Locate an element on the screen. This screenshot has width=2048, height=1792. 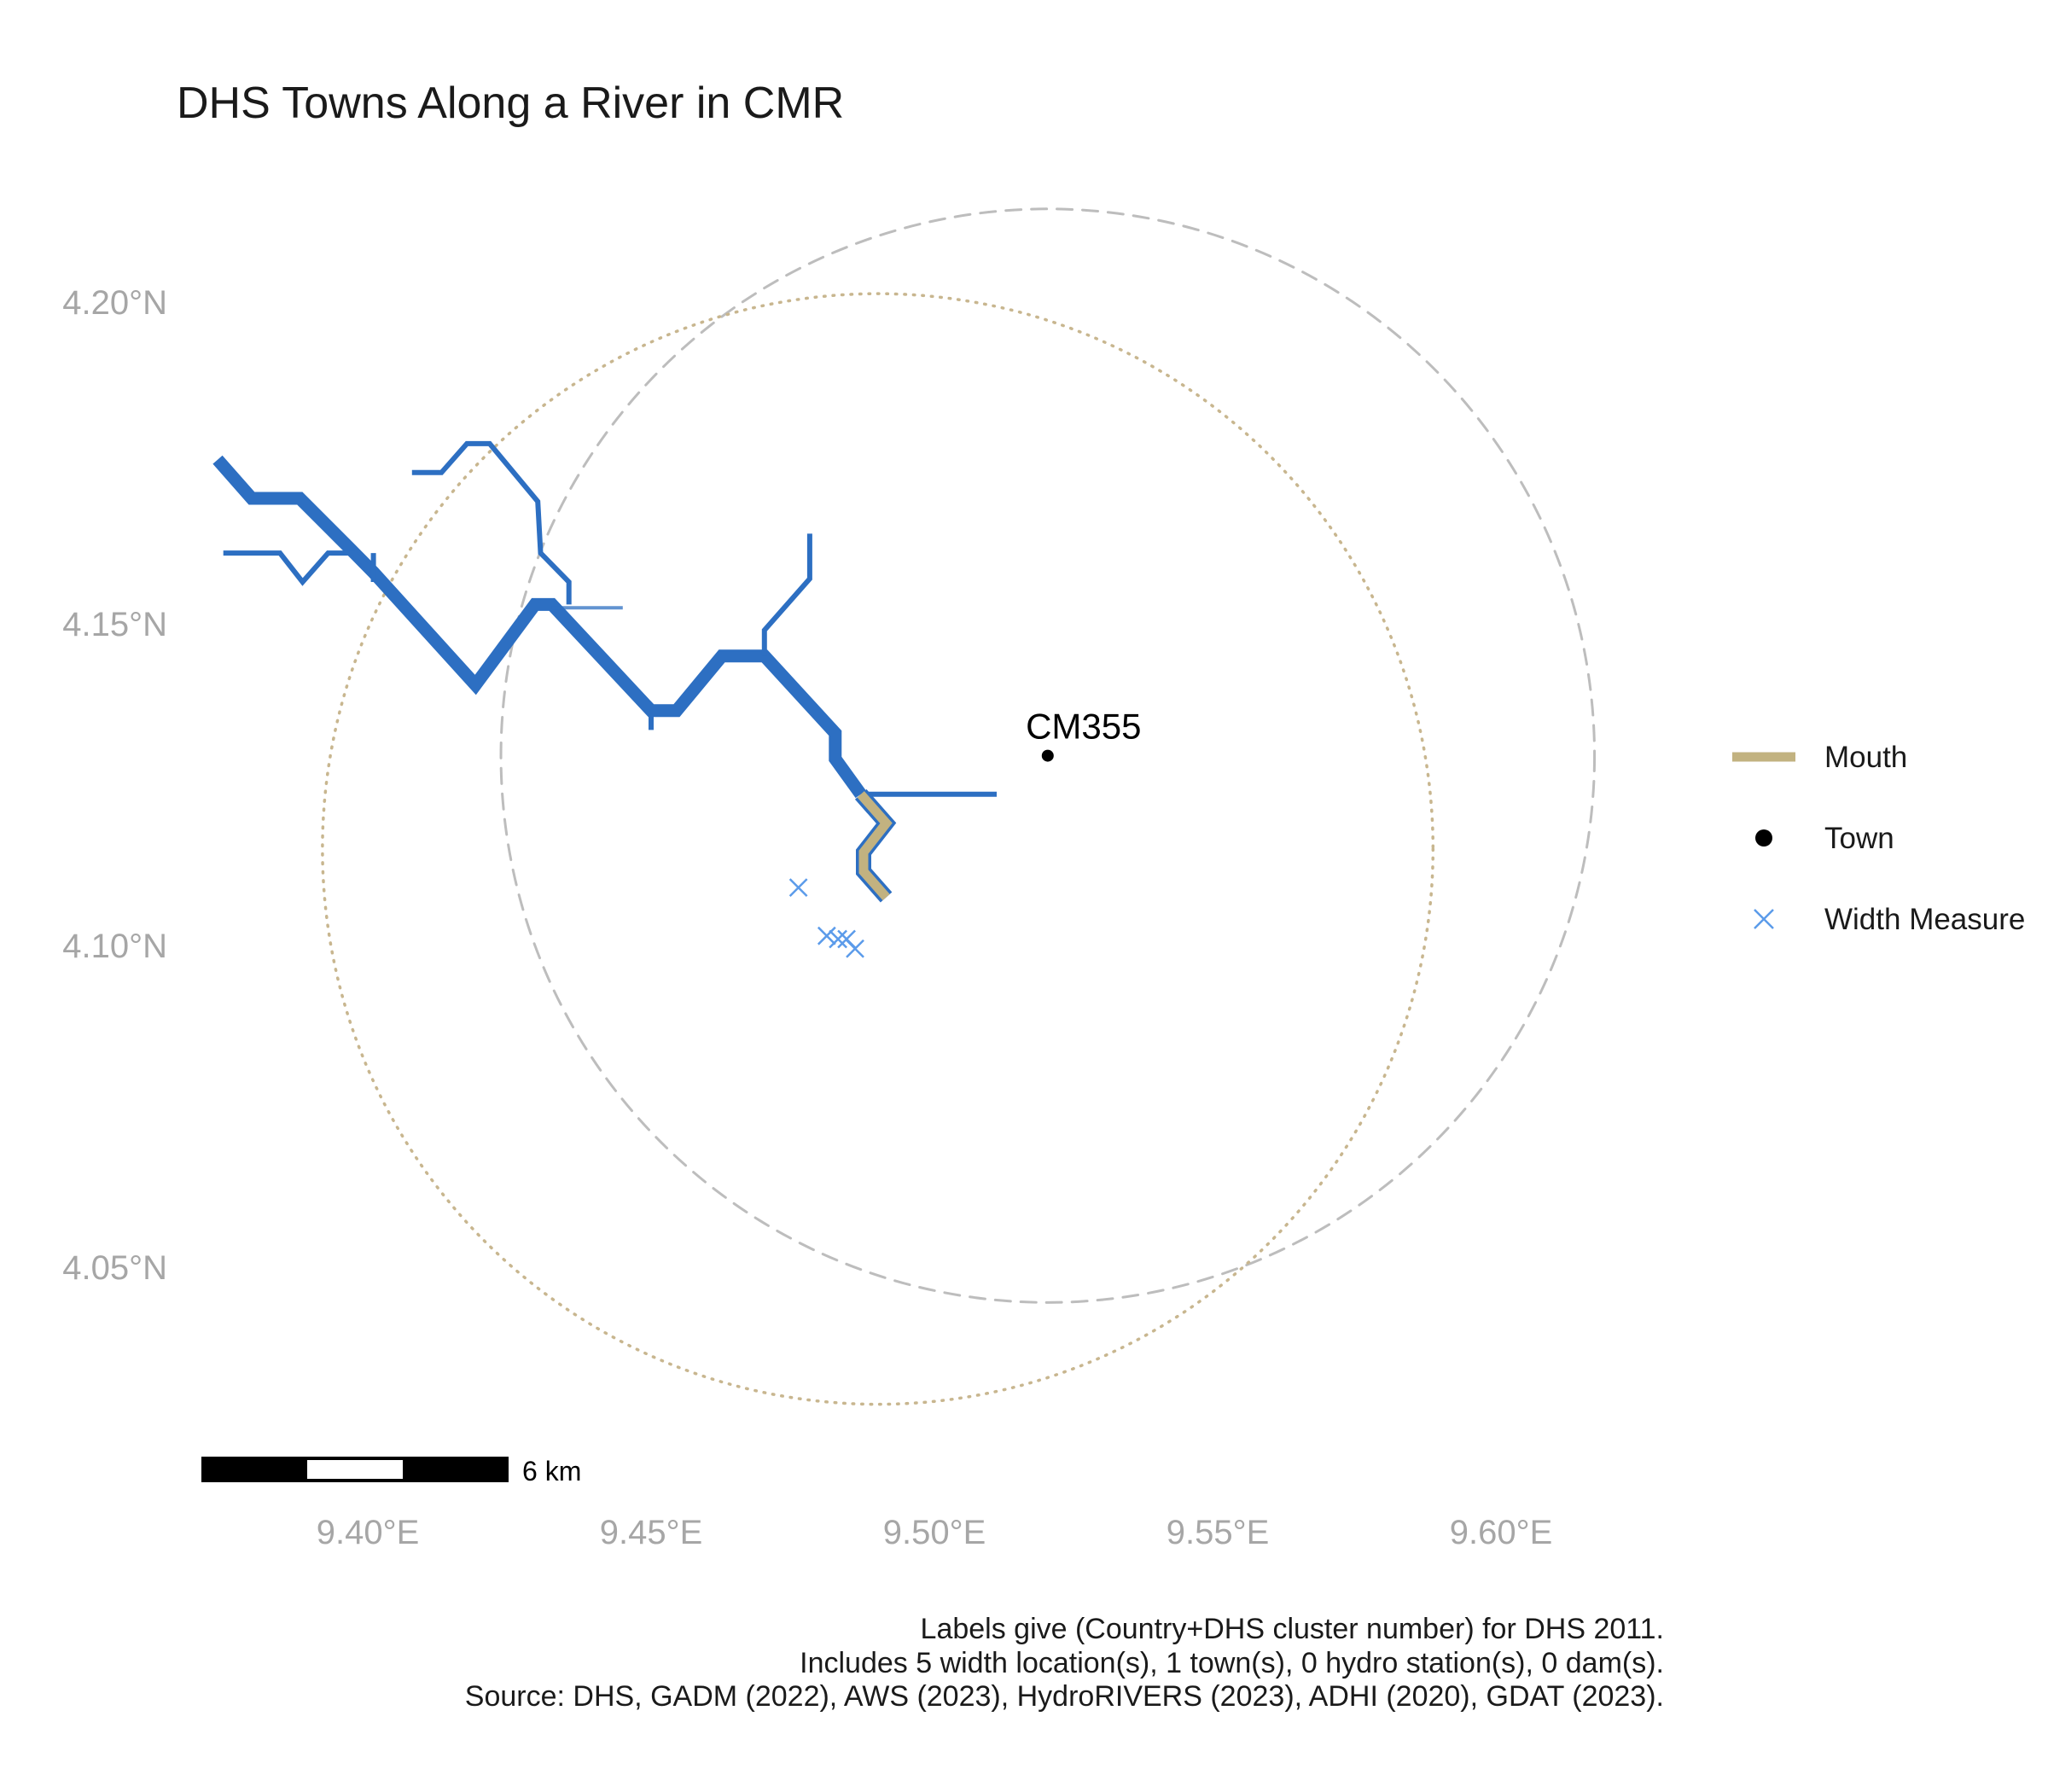
legend-label-mouth: Mouth is located at coordinates (1866, 757).